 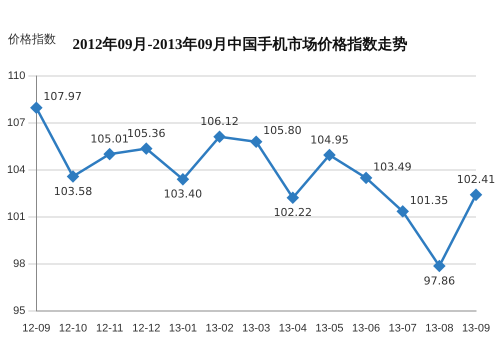 I want to click on text: 105.80, so click(x=282, y=131).